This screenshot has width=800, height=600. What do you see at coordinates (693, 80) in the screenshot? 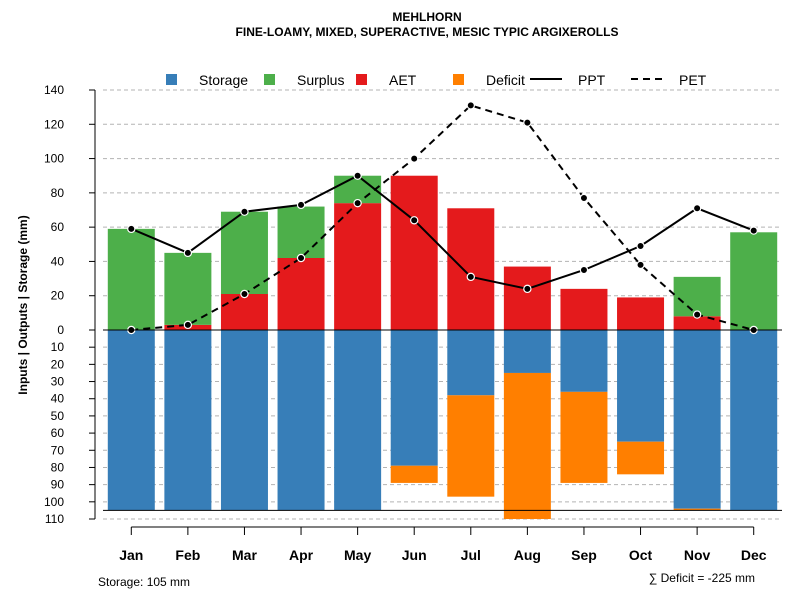
I see `legend-label: PET` at bounding box center [693, 80].